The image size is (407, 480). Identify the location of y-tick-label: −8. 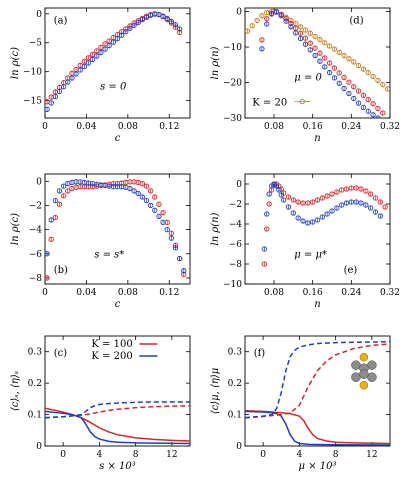
(236, 265).